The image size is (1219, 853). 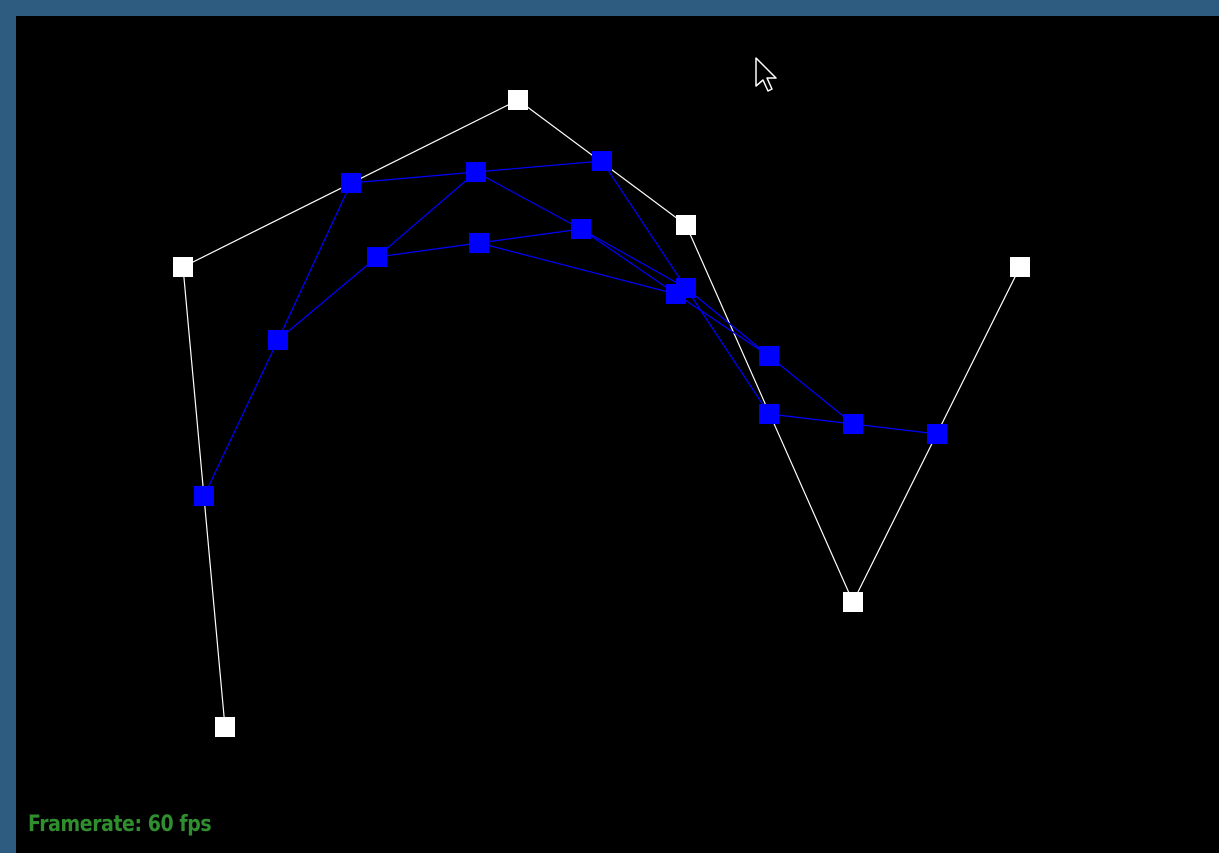 I want to click on framerate-status: Framerate: 60 fps, so click(x=120, y=824).